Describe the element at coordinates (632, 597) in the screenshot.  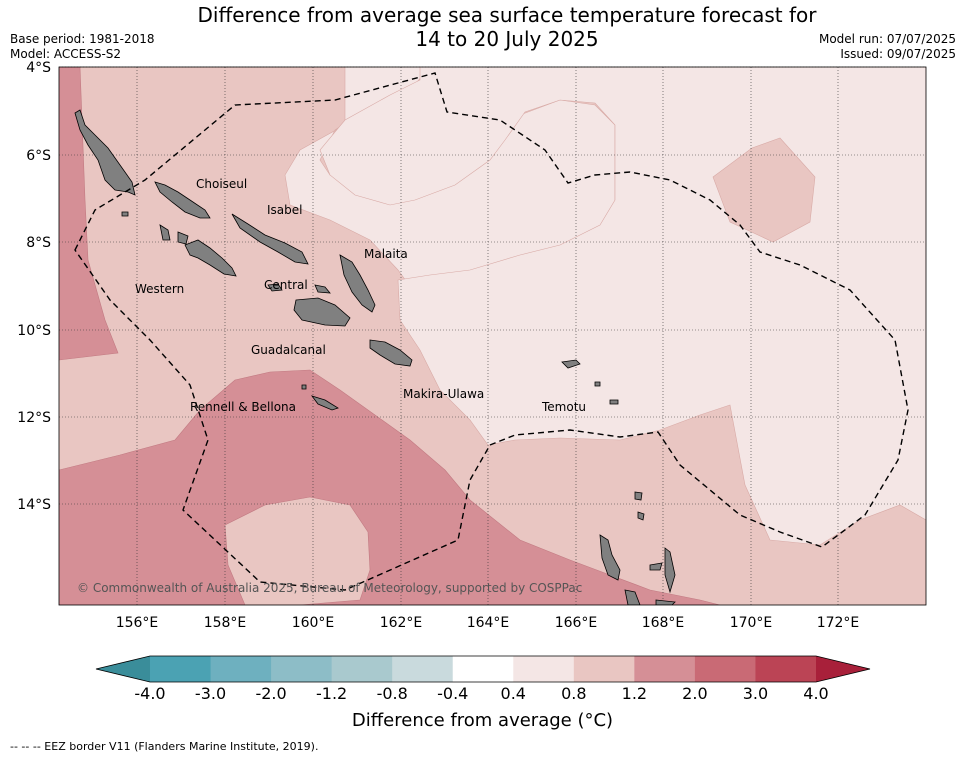
I see `island-malakula` at that location.